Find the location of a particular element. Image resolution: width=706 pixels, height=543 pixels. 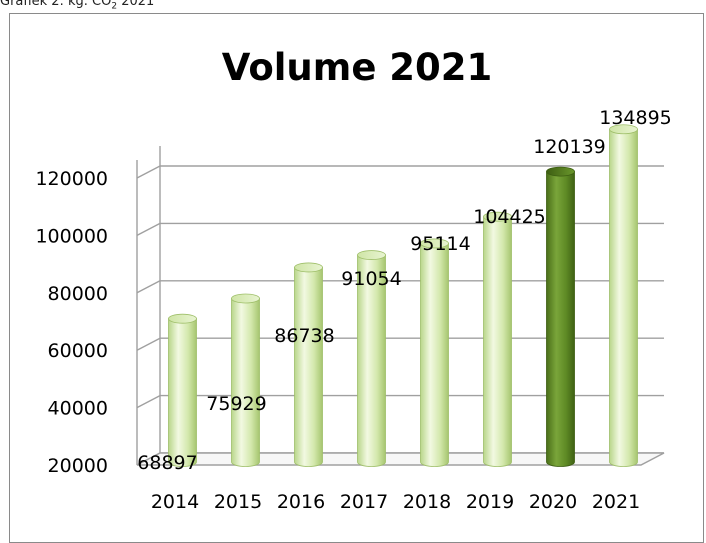

x-tick-label: 2014 is located at coordinates (175, 502).